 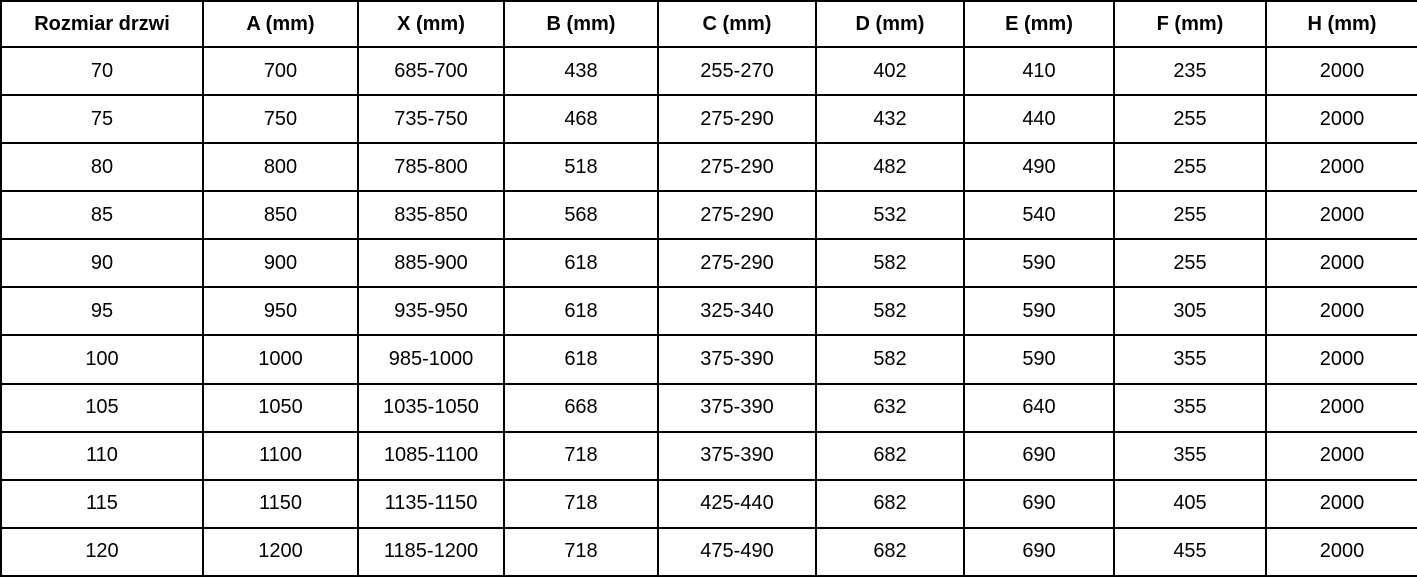 What do you see at coordinates (280, 215) in the screenshot?
I see `table-cell: 850` at bounding box center [280, 215].